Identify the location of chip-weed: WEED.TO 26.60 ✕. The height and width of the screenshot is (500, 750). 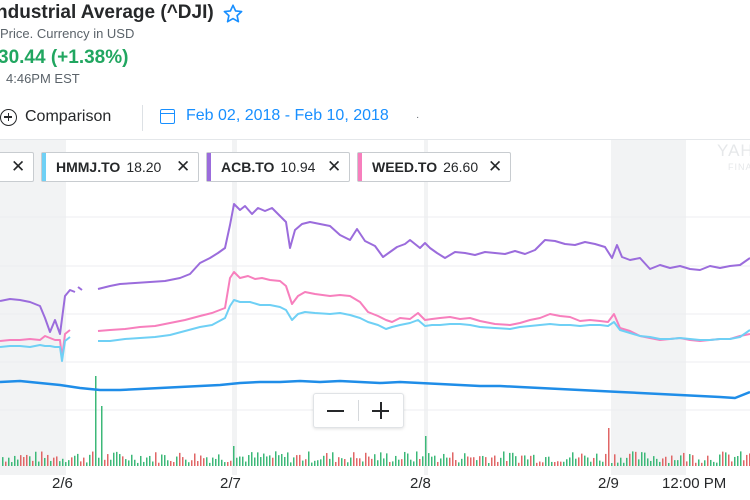
(434, 167).